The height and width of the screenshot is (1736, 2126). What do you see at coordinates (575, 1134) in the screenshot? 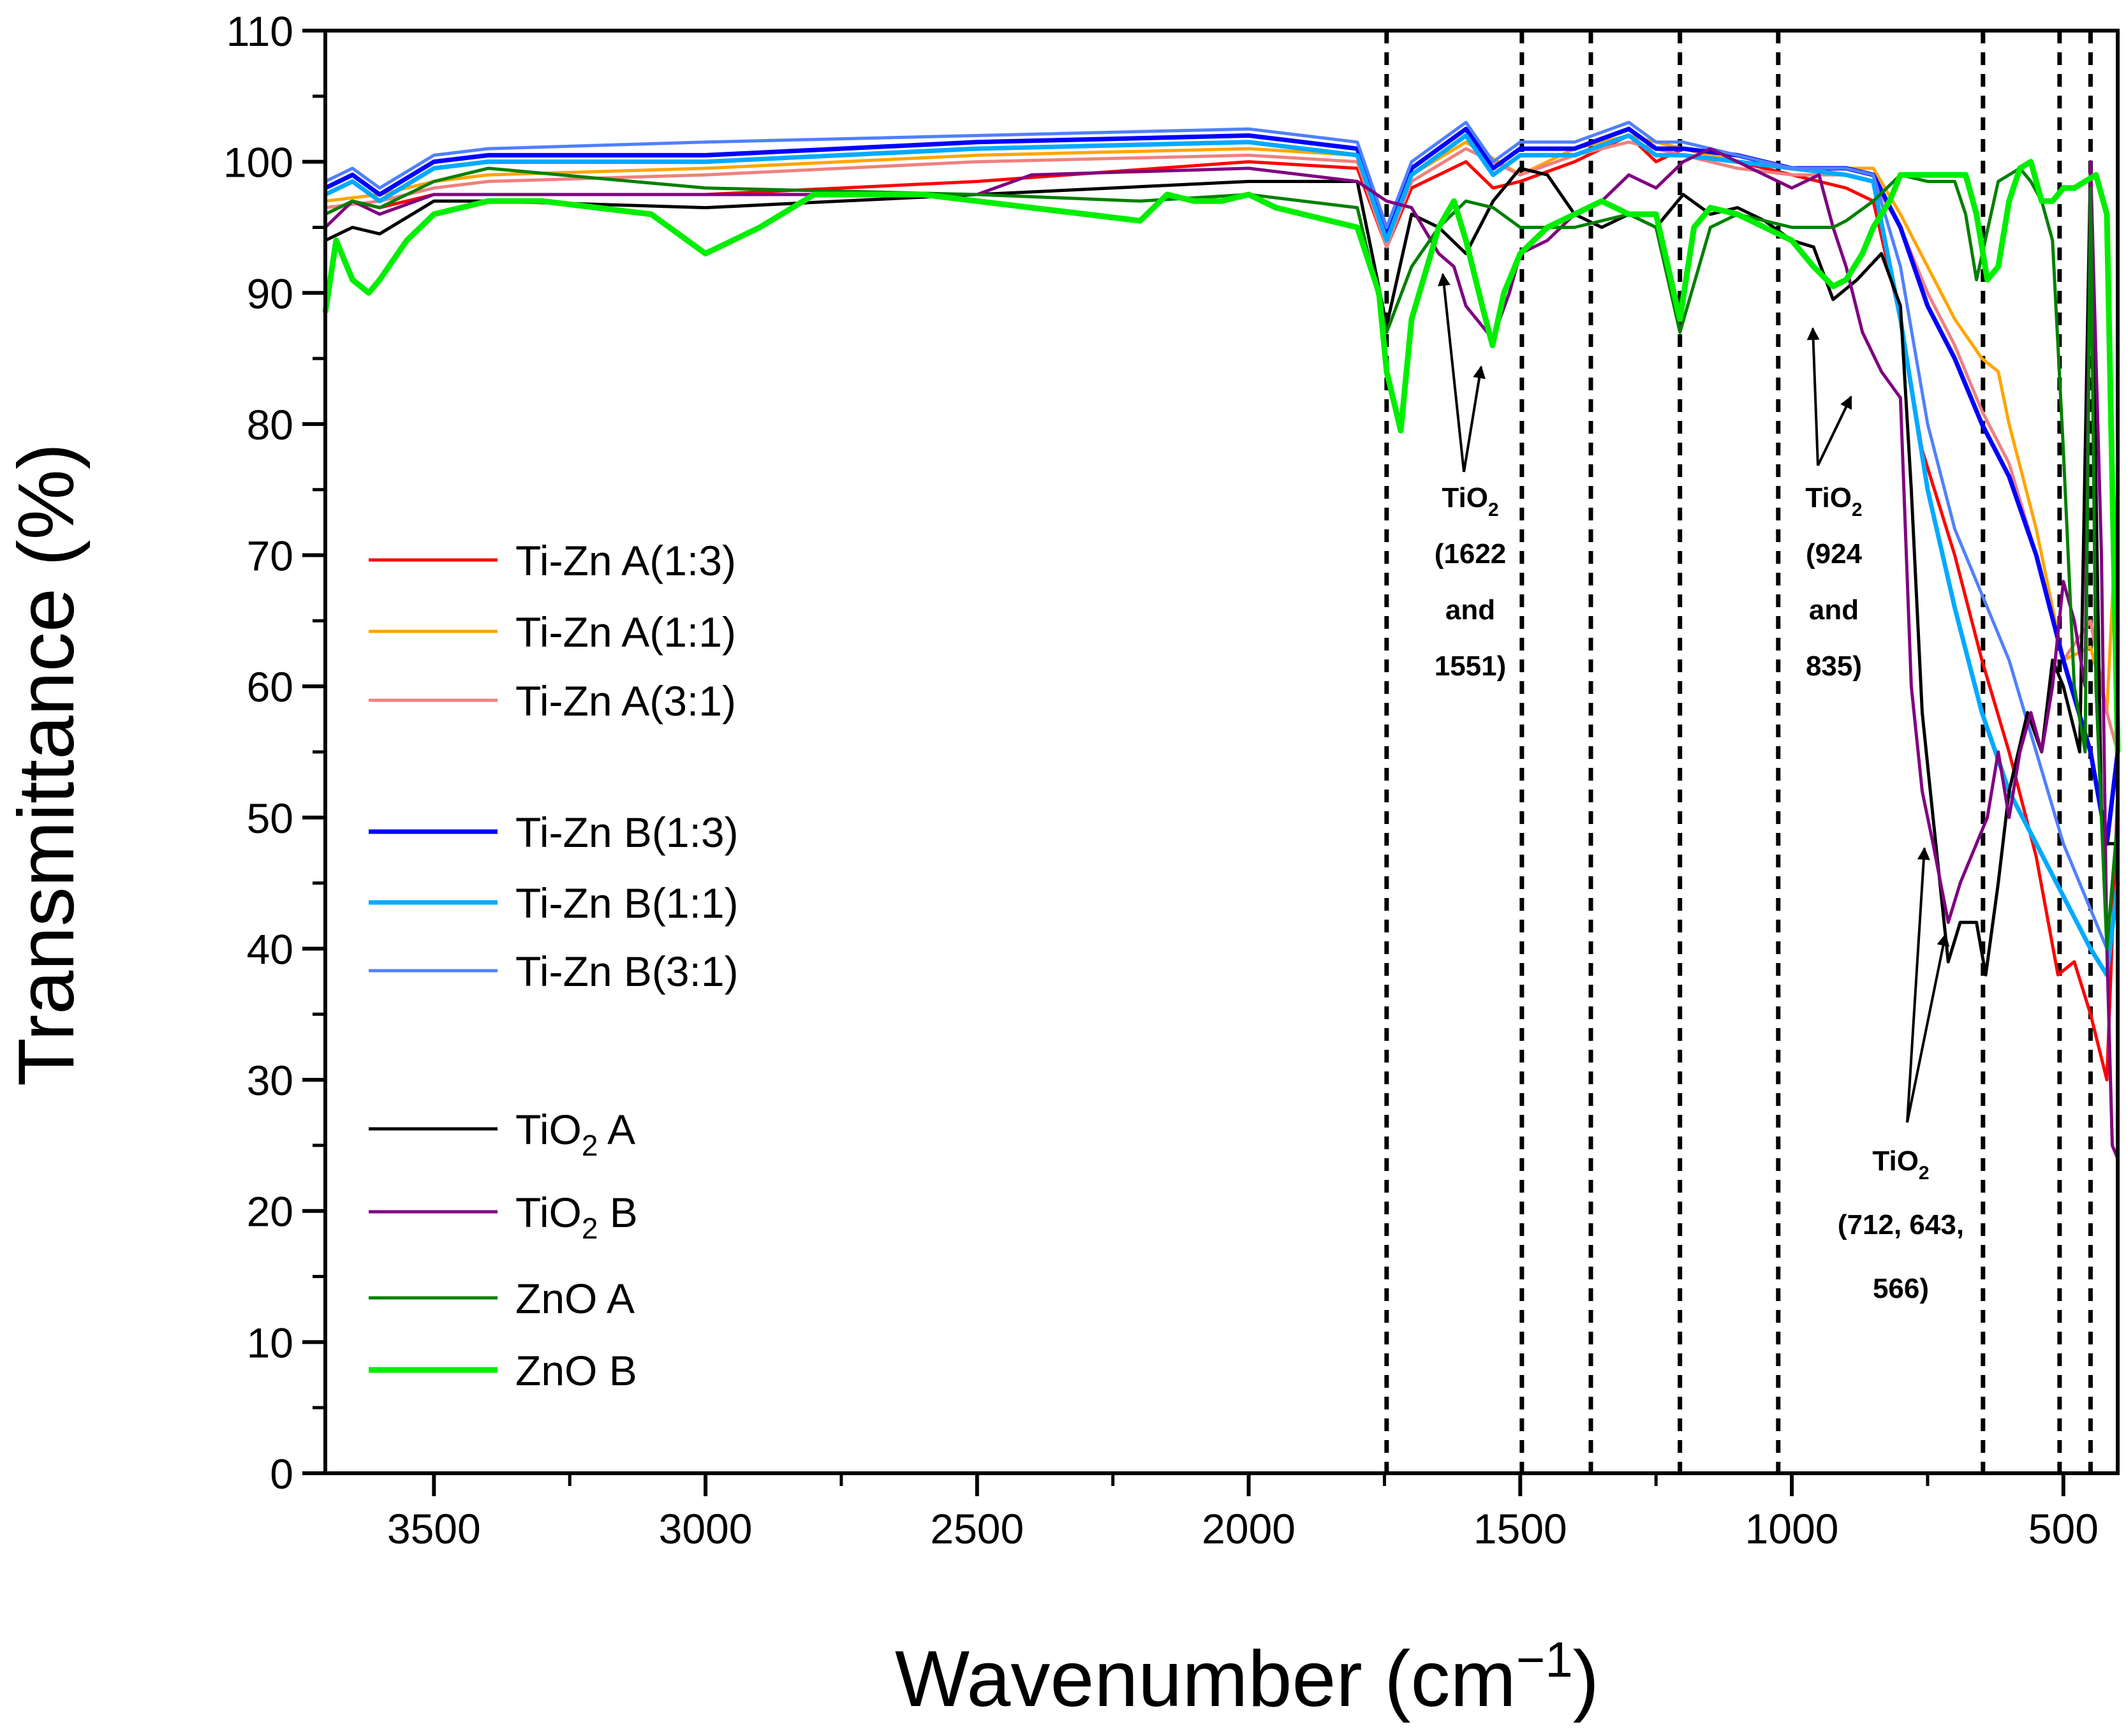
I see `legend-label-6: TiO2 A` at bounding box center [575, 1134].